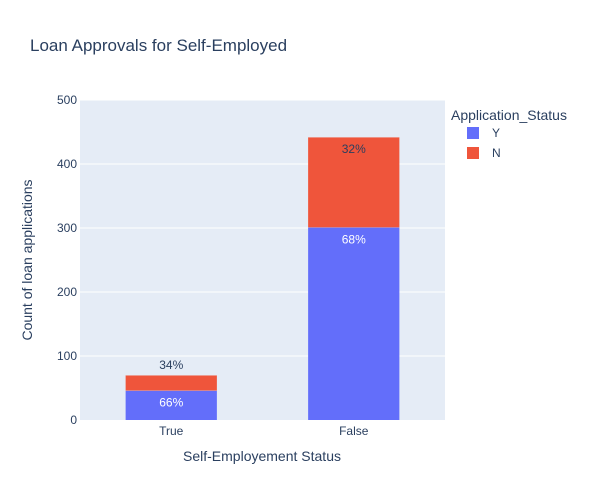  I want to click on bar-n-true, so click(171, 383).